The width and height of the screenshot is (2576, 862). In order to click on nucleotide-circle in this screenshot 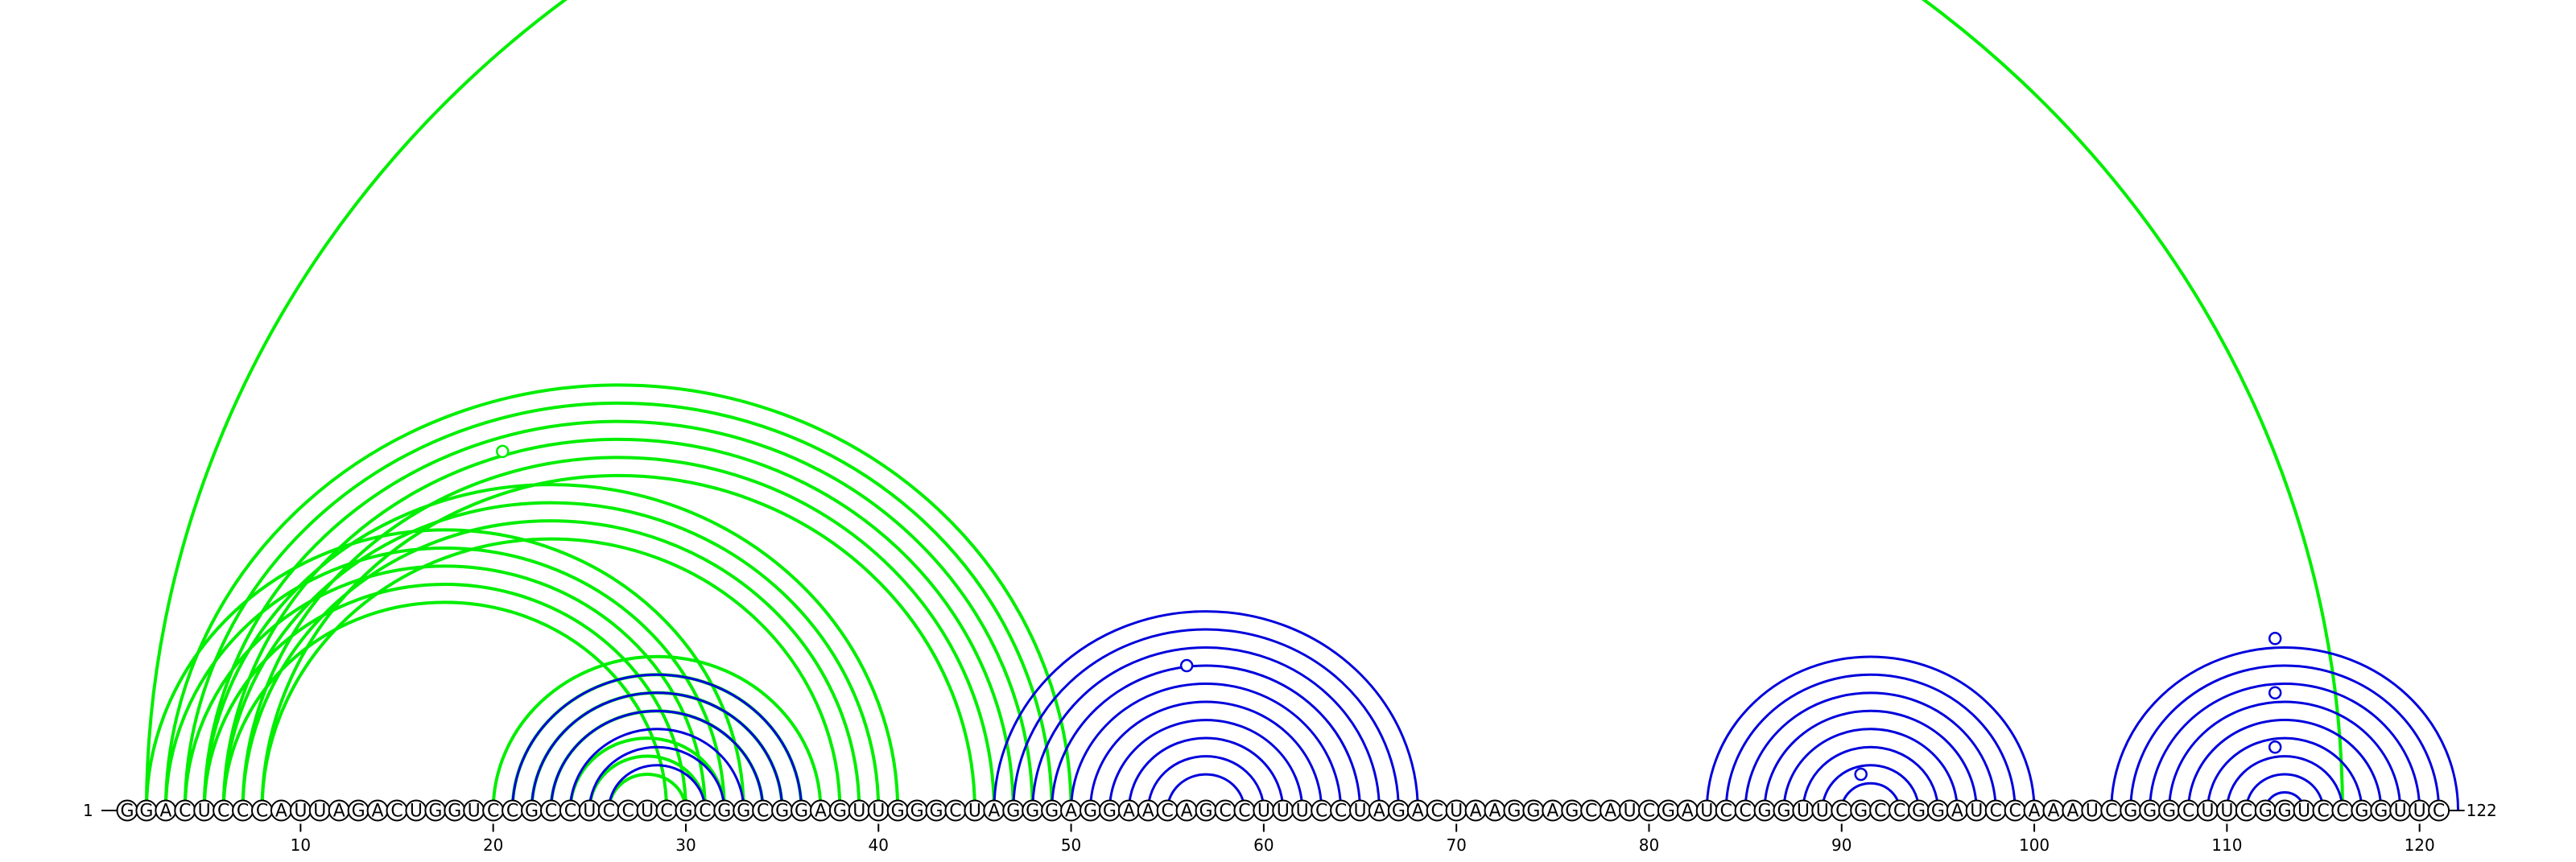, I will do `click(2439, 810)`.